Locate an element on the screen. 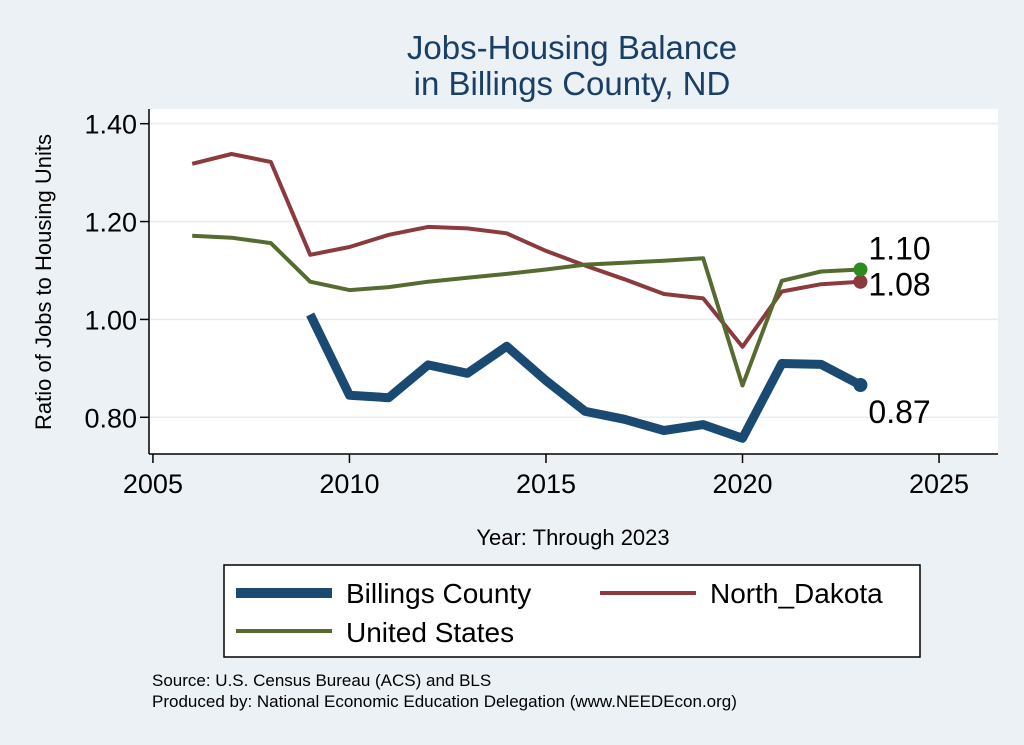 Image resolution: width=1024 pixels, height=745 pixels. end-label-north-dakota: 1.08 is located at coordinates (899, 285).